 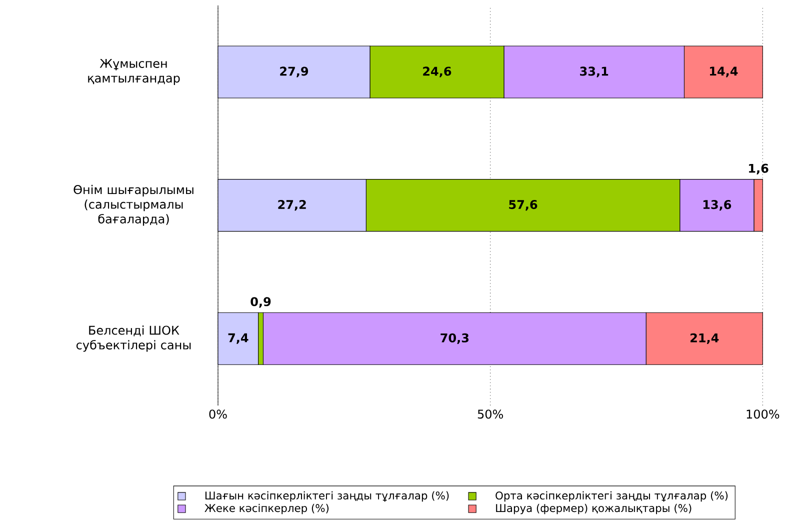 I want to click on legend-label: Шағын кәсіпкерліктегі заңды тұлғалар (%), so click(x=327, y=496).